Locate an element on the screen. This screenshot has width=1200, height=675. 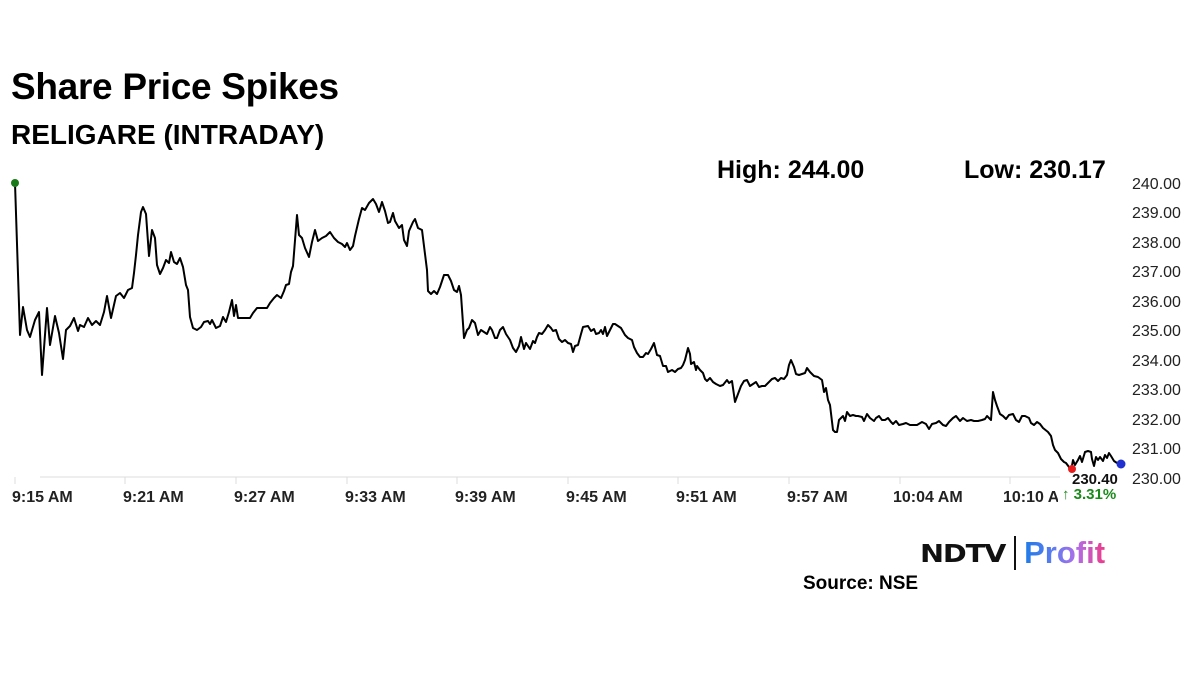
low-point-marker is located at coordinates (1072, 469).